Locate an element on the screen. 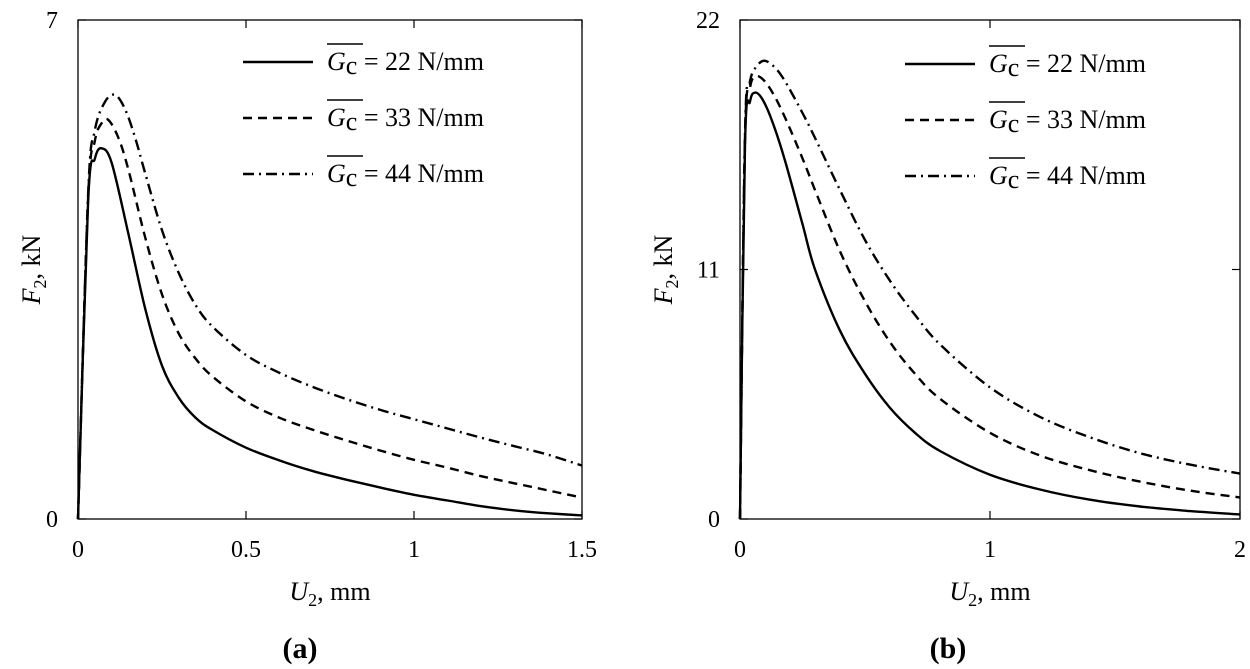  y-tick-label: 22 is located at coordinates (708, 21).